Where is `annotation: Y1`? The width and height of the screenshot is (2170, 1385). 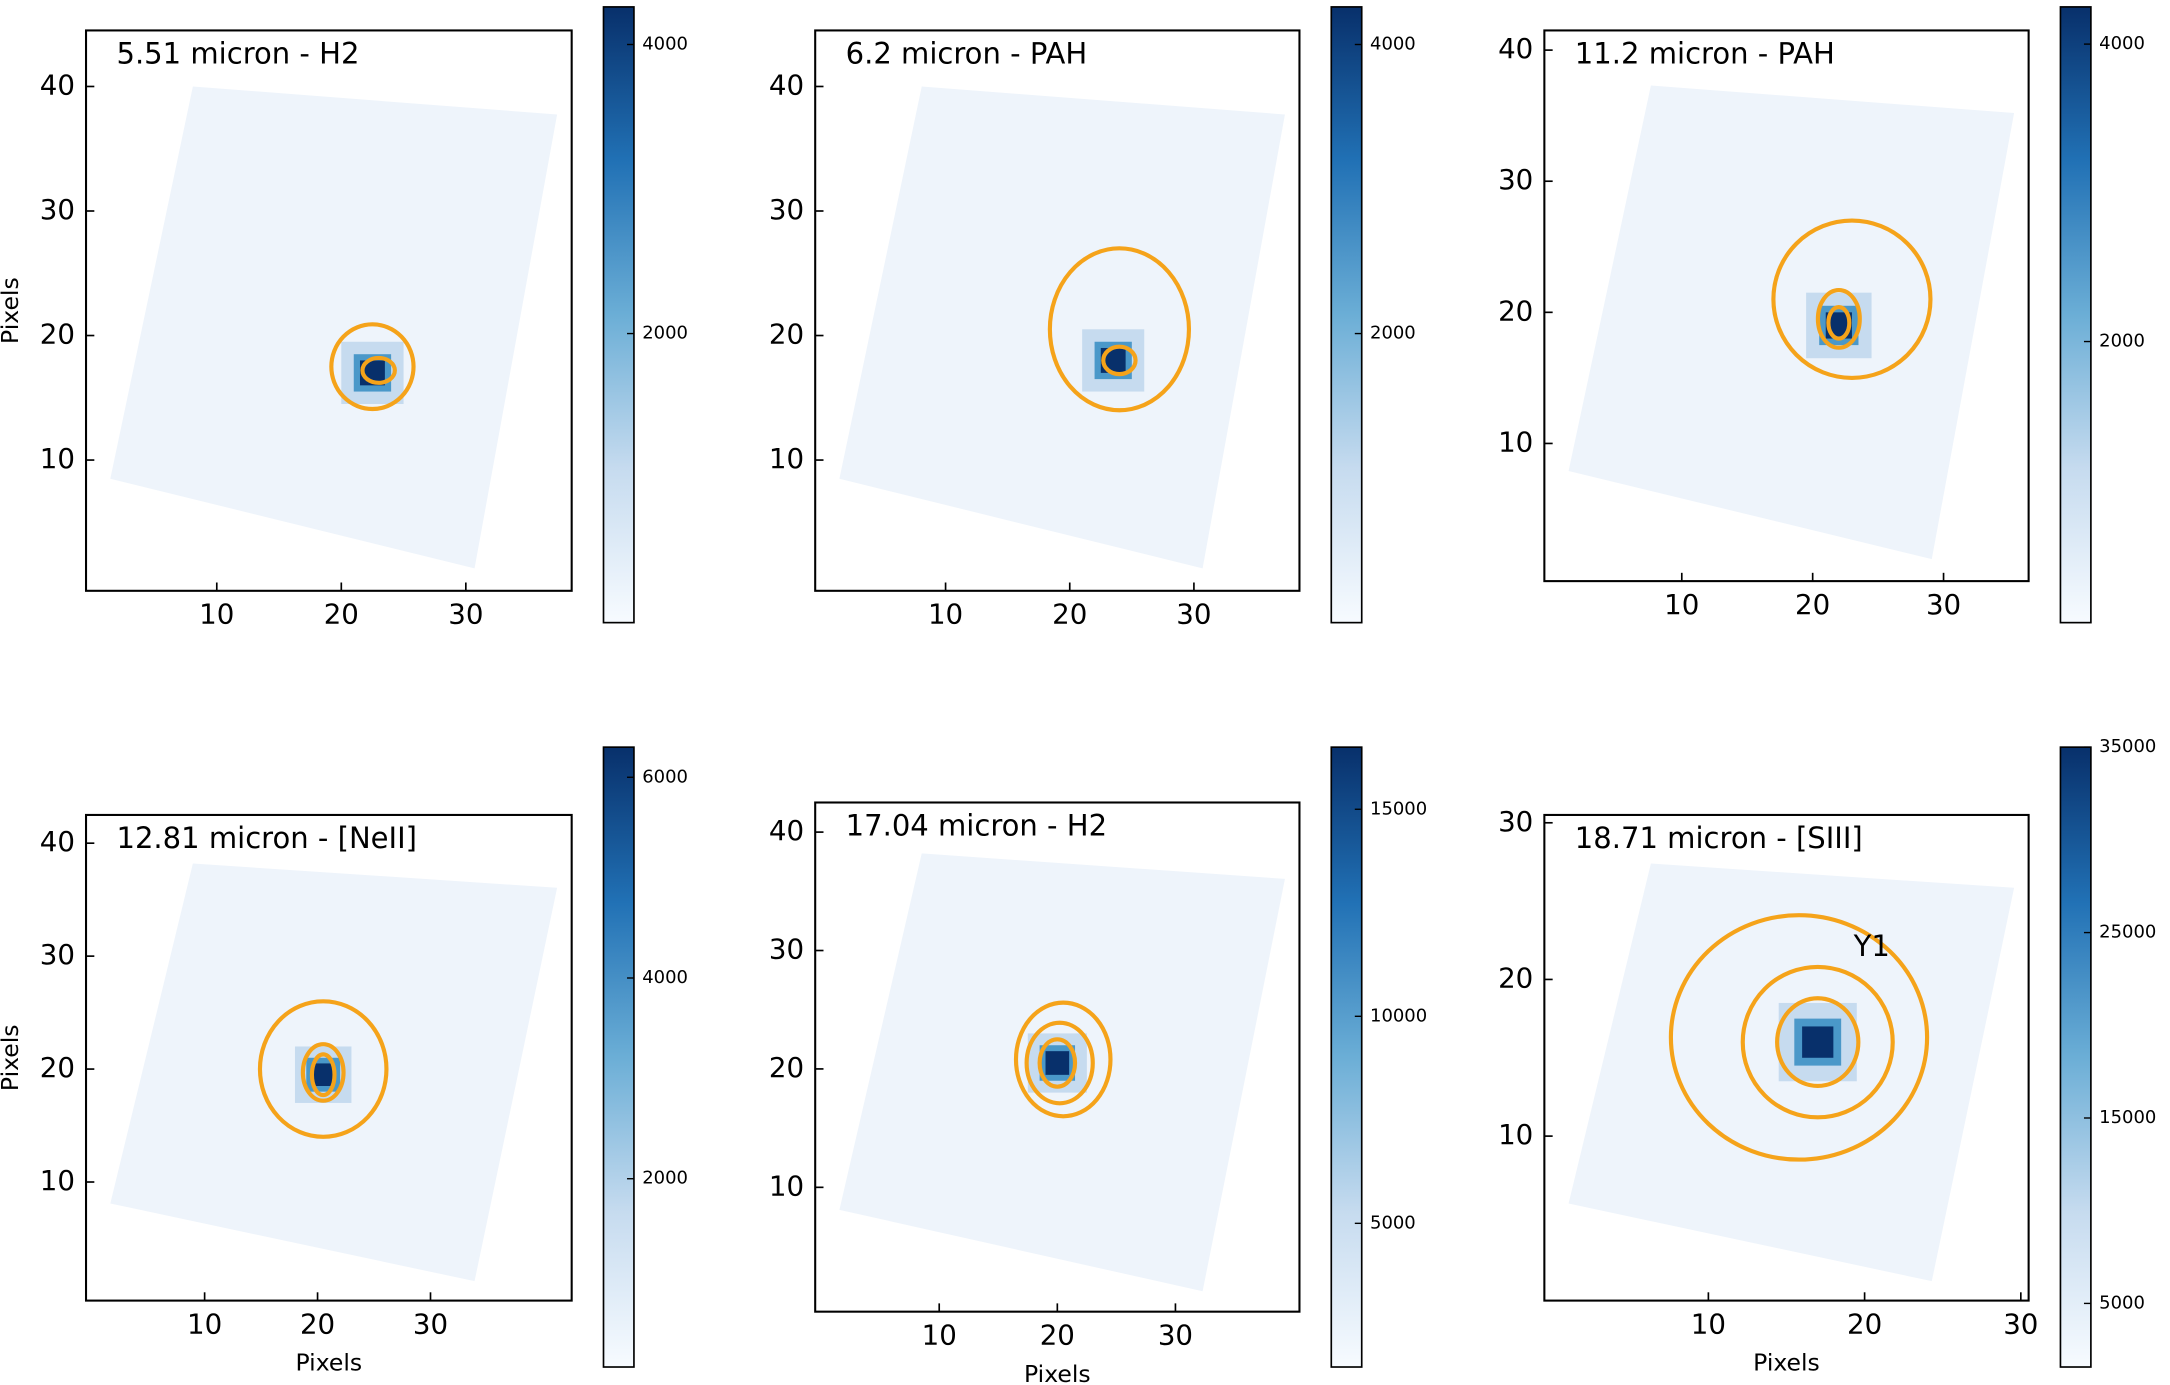
annotation: Y1 is located at coordinates (1871, 946).